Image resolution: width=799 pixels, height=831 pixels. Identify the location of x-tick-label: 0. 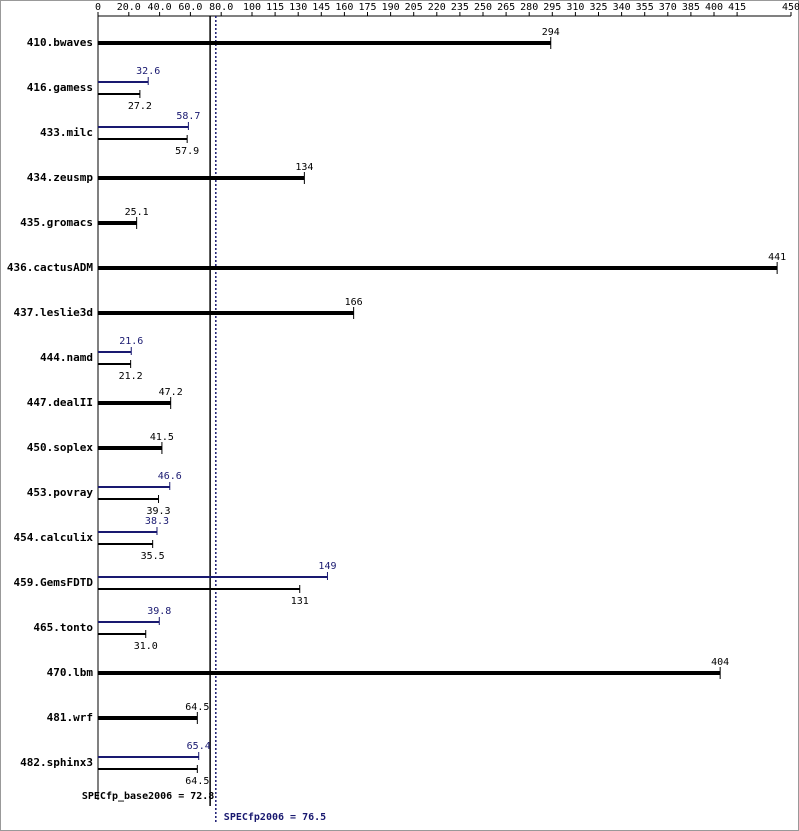
(98, 7).